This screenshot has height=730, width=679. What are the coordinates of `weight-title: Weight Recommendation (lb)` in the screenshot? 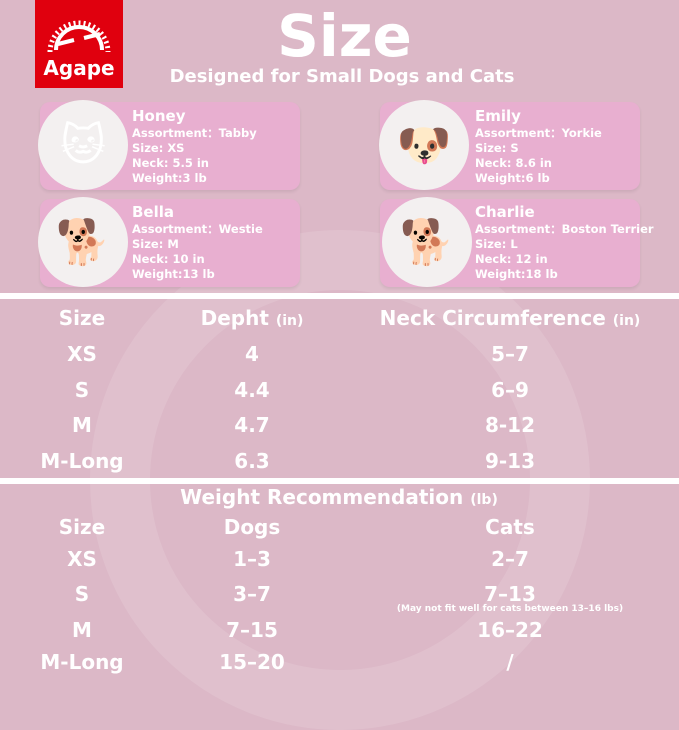 It's located at (339, 497).